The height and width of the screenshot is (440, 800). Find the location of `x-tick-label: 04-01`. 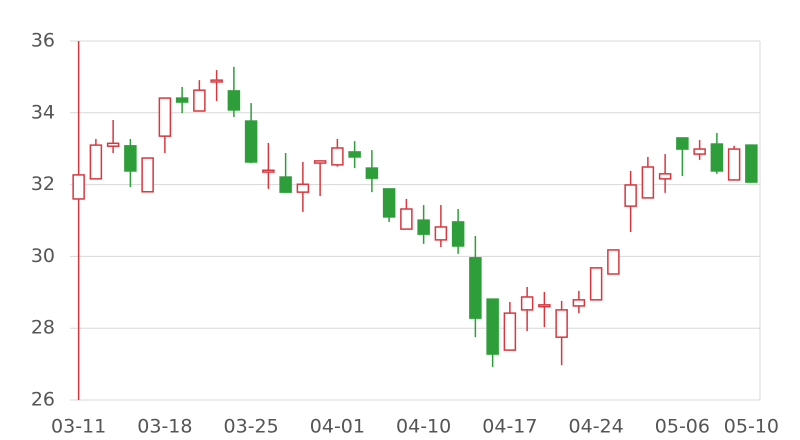

x-tick-label: 04-01 is located at coordinates (337, 427).